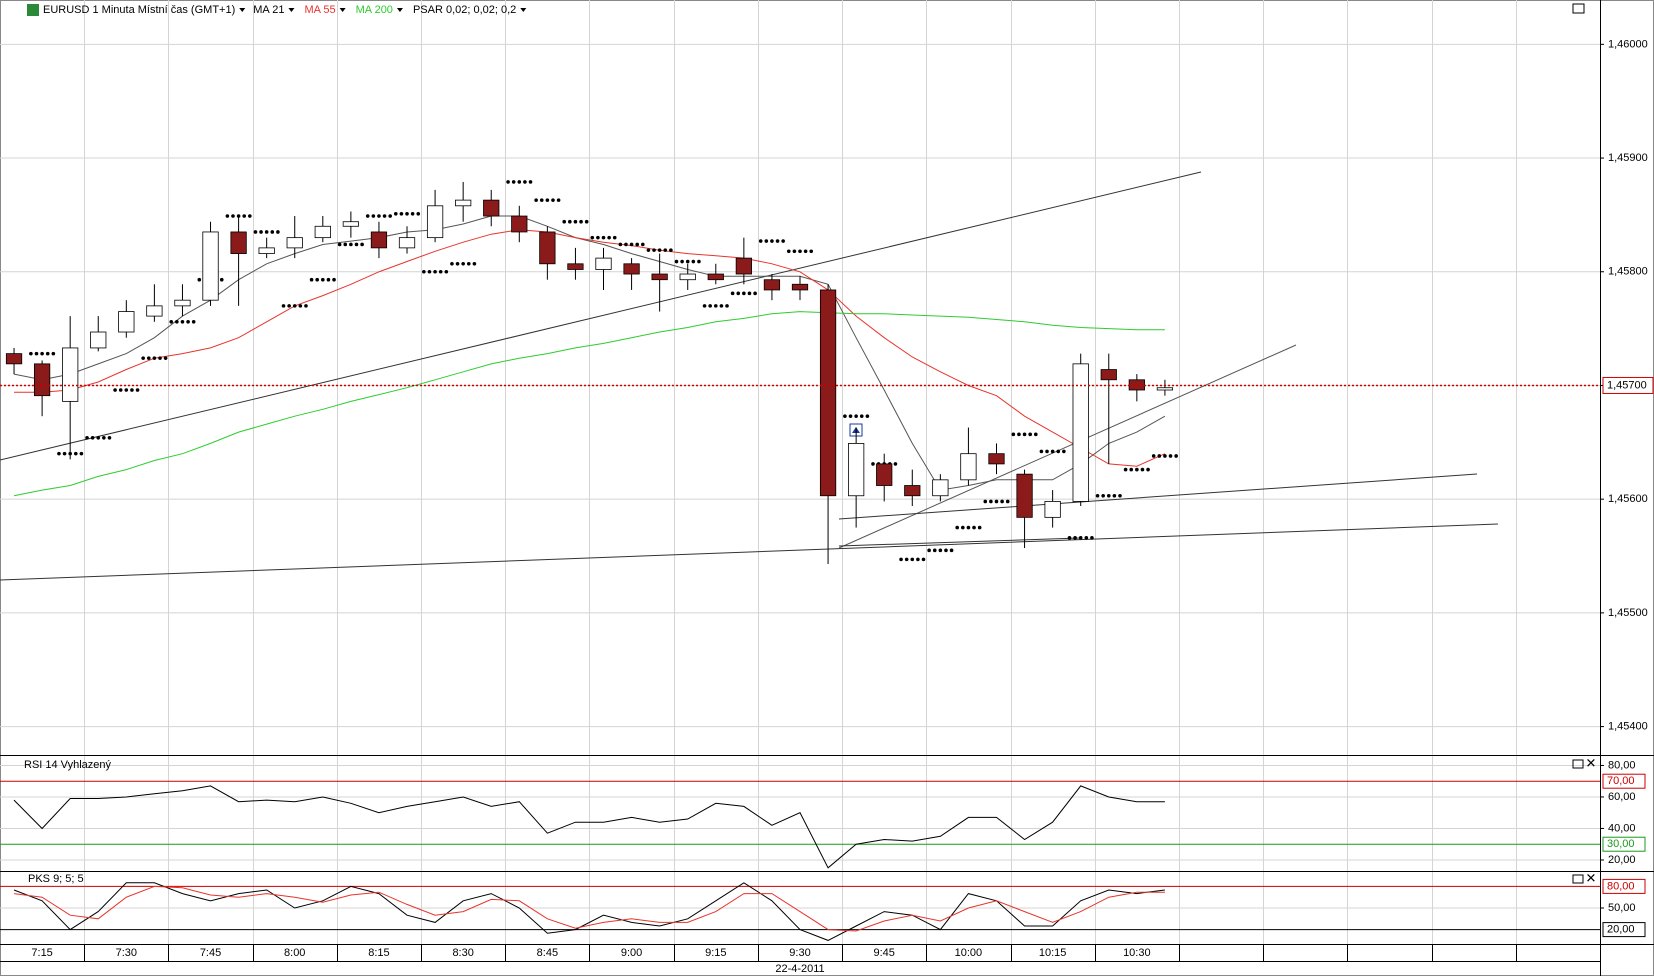  I want to click on date-label: 22-4-2011, so click(799, 969).